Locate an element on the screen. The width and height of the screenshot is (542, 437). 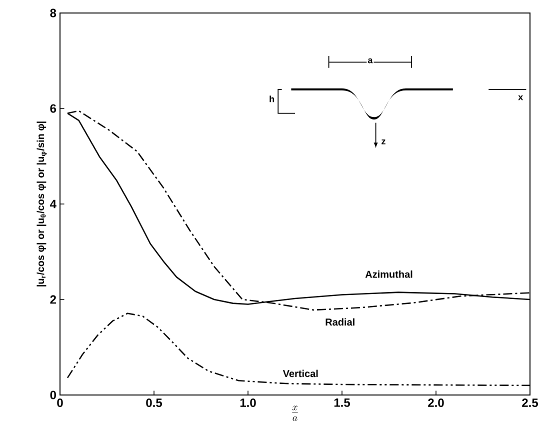
series-label: Azimuthal is located at coordinates (388, 274).